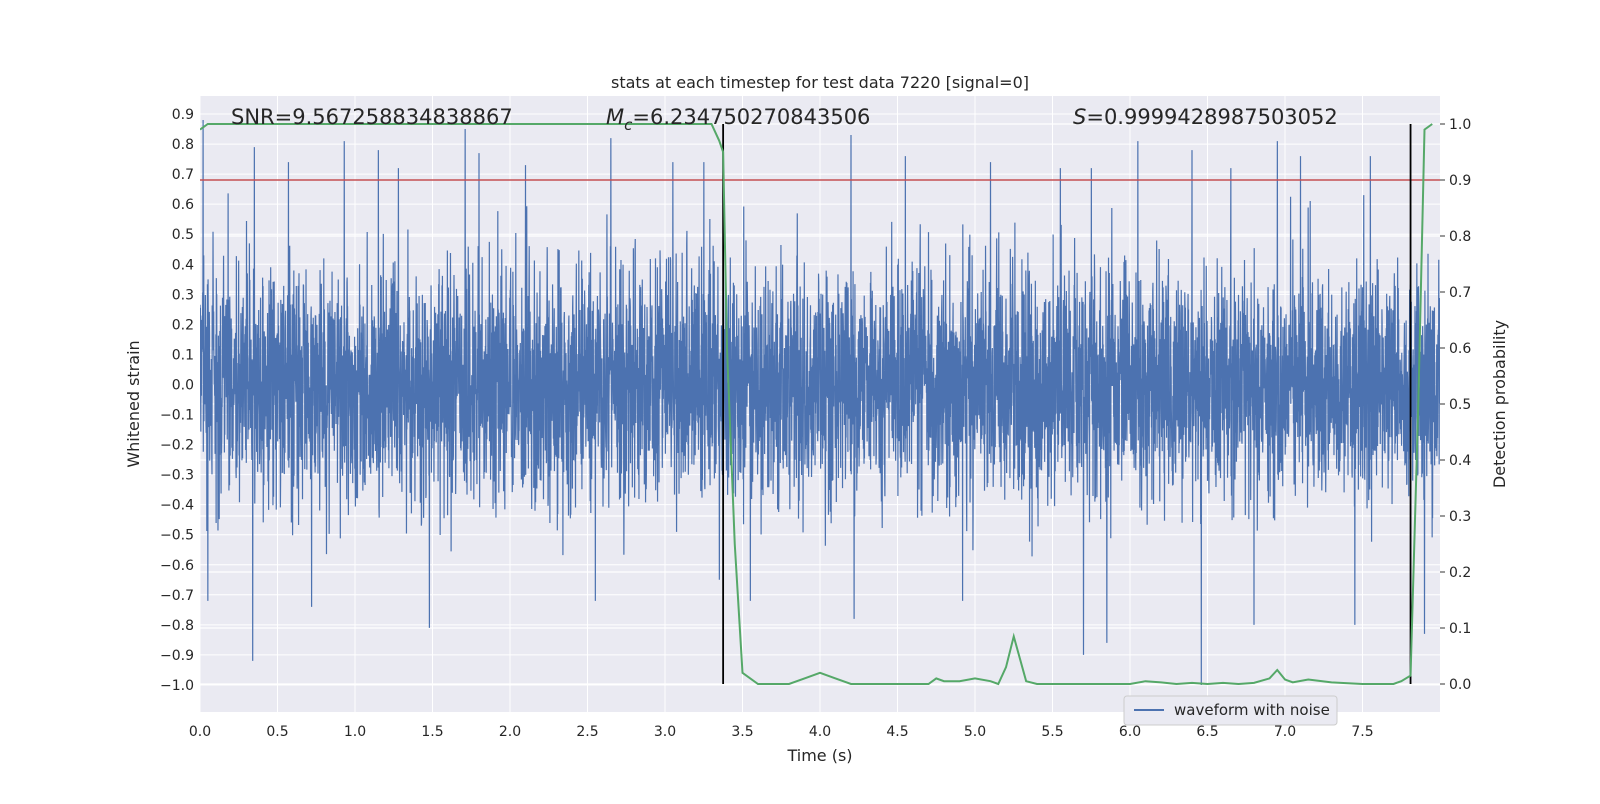 This screenshot has height=804, width=1600. What do you see at coordinates (177, 506) in the screenshot?
I see `y-tick-label: −0.4` at bounding box center [177, 506].